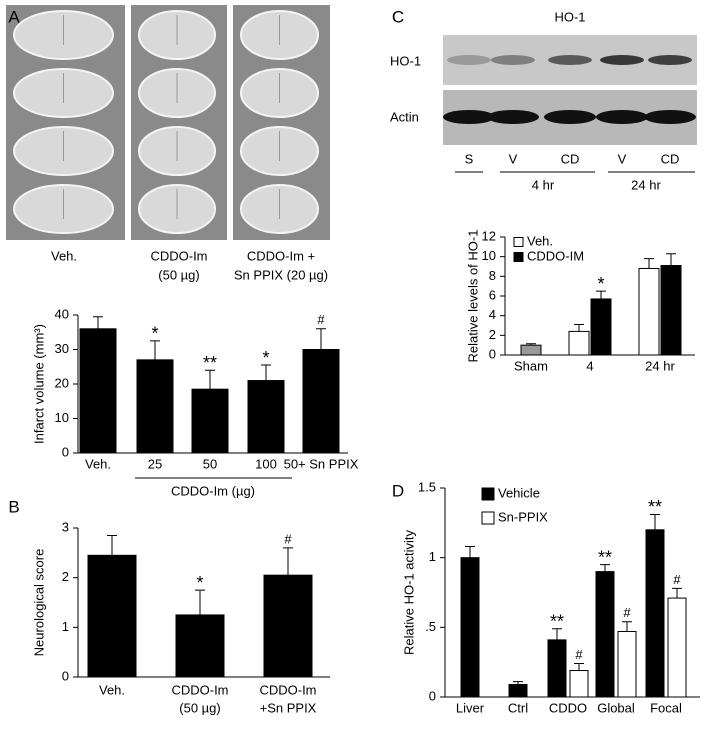 The width and height of the screenshot is (704, 737). What do you see at coordinates (616, 707) in the screenshot?
I see `x-tick-label: Global` at bounding box center [616, 707].